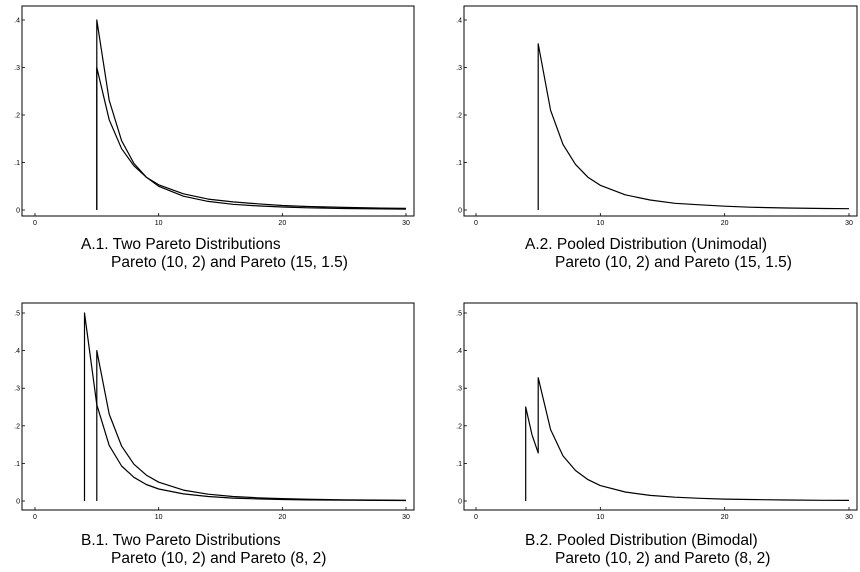 This screenshot has height=572, width=860. What do you see at coordinates (219, 558) in the screenshot?
I see `caption-b1-subtitle: Pareto (10, 2) and Pareto (8, 2)` at bounding box center [219, 558].